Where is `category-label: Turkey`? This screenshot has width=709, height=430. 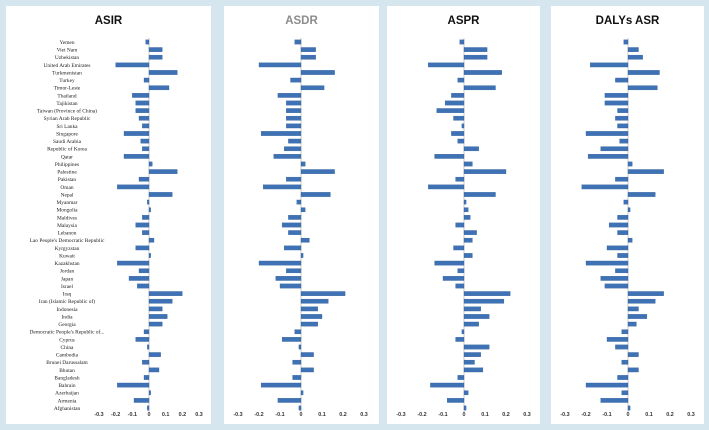
category-label: Turkey is located at coordinates (67, 81).